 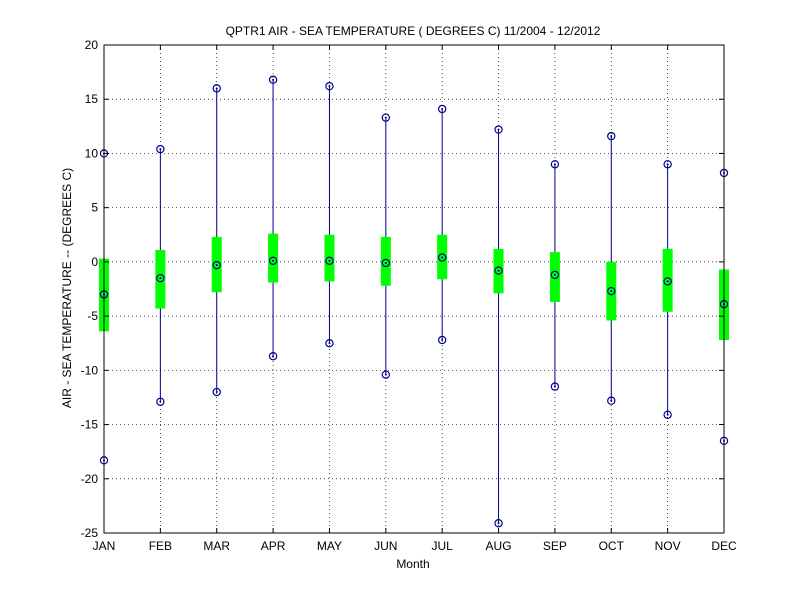 What do you see at coordinates (668, 546) in the screenshot?
I see `x-tick-label: NOV` at bounding box center [668, 546].